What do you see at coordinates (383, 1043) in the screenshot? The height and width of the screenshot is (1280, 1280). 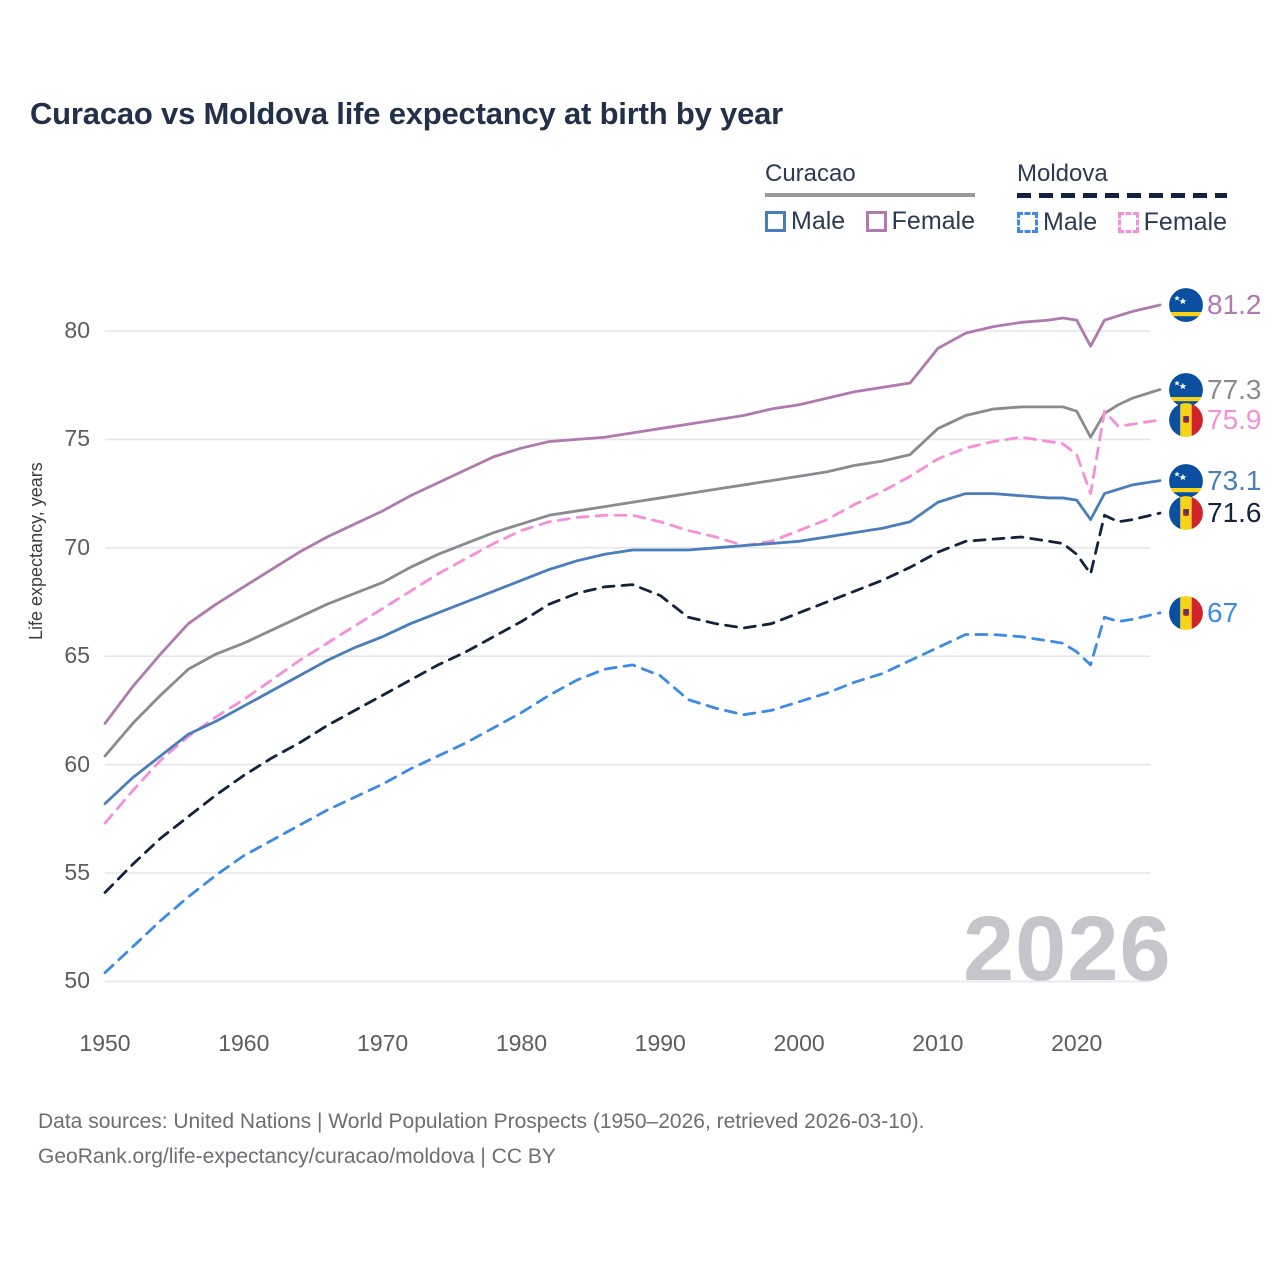 I see `x-axis-tick-label: 1970` at bounding box center [383, 1043].